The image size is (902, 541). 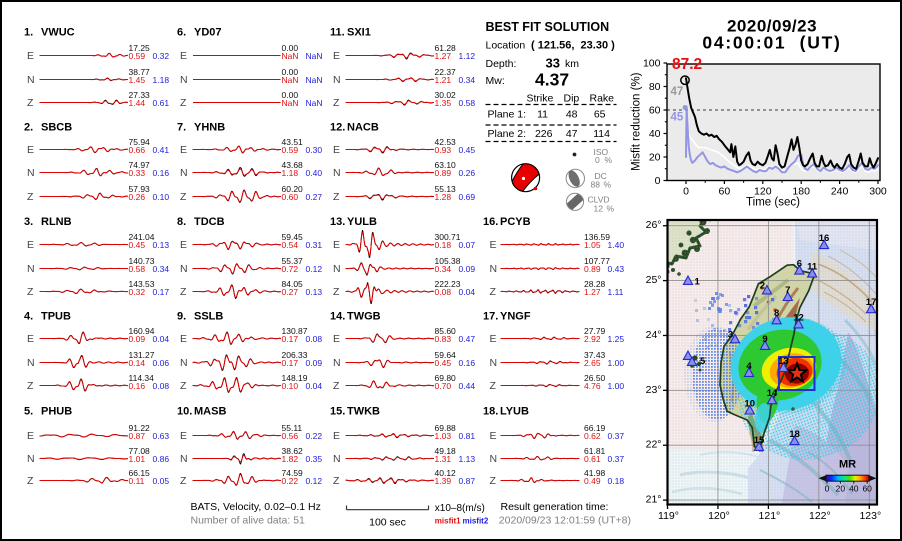 I want to click on svg-text: 0.72, so click(x=290, y=269).